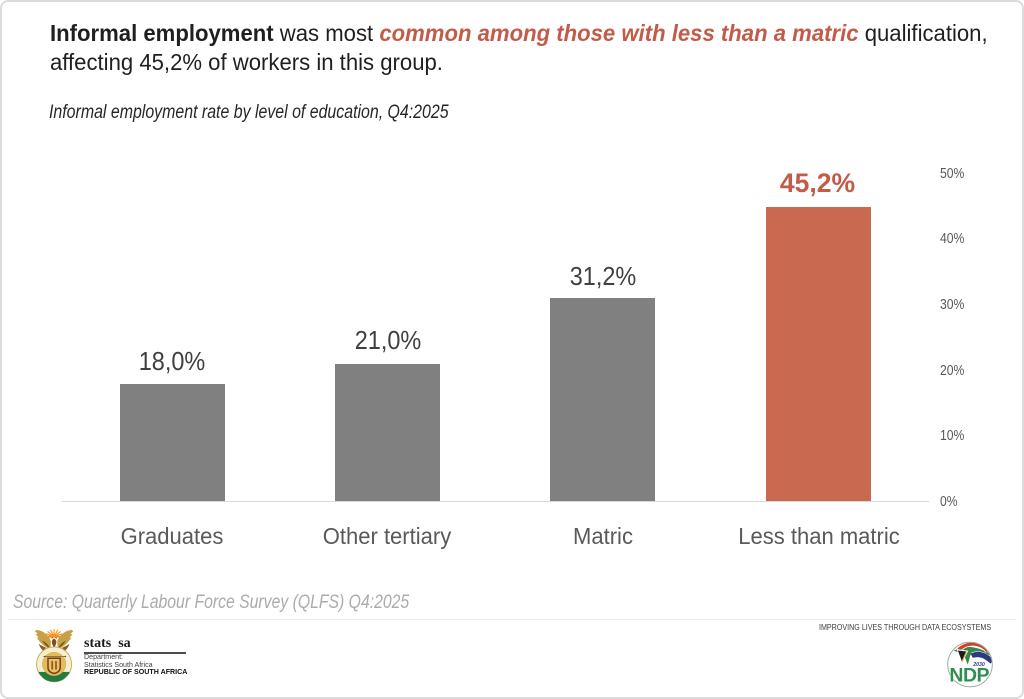 The height and width of the screenshot is (699, 1024). What do you see at coordinates (978, 665) in the screenshot?
I see `svg-text: 2030` at bounding box center [978, 665].